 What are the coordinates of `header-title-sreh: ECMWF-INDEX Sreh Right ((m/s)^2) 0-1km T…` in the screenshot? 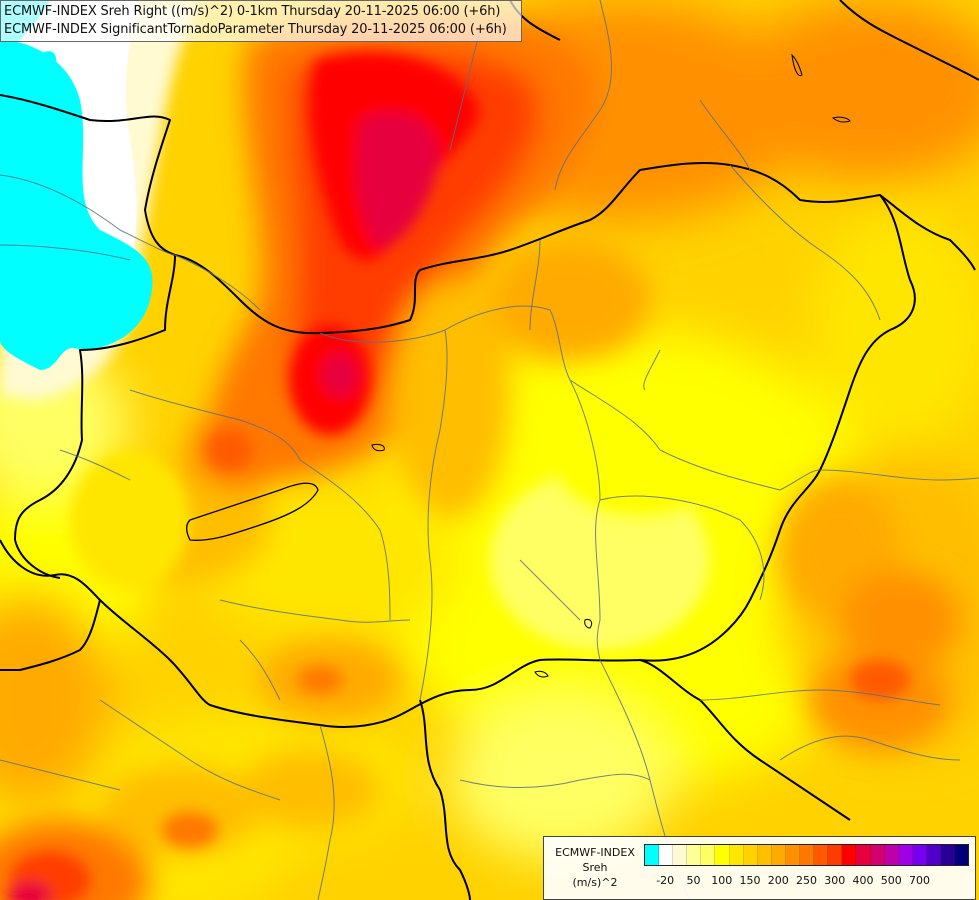 It's located at (252, 11).